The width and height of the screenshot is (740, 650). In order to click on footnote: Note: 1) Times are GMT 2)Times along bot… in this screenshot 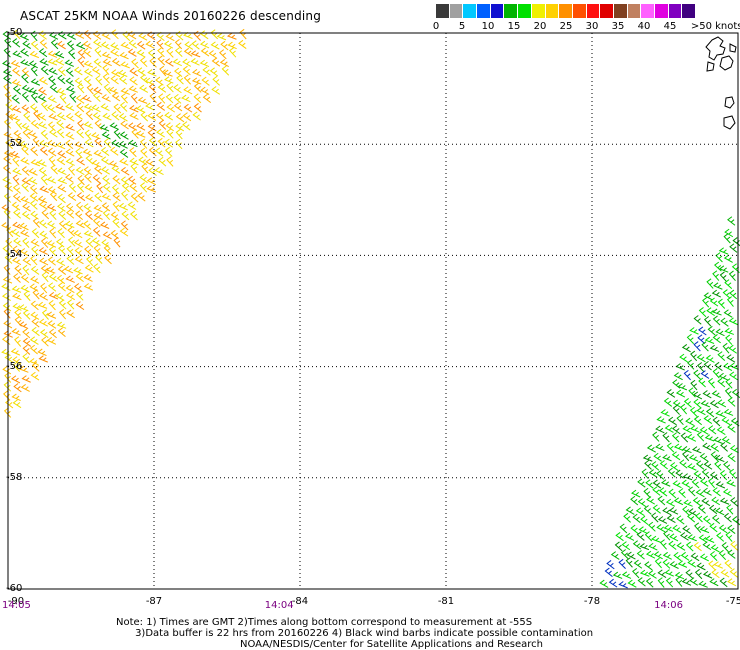, I will do `click(354, 633)`.